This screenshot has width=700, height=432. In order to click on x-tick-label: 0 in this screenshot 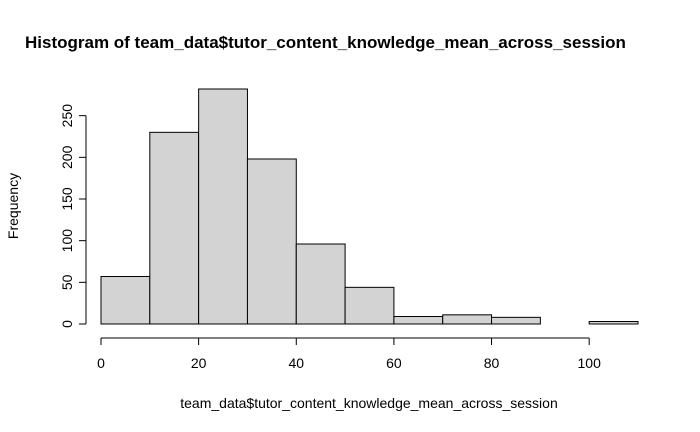, I will do `click(101, 363)`.